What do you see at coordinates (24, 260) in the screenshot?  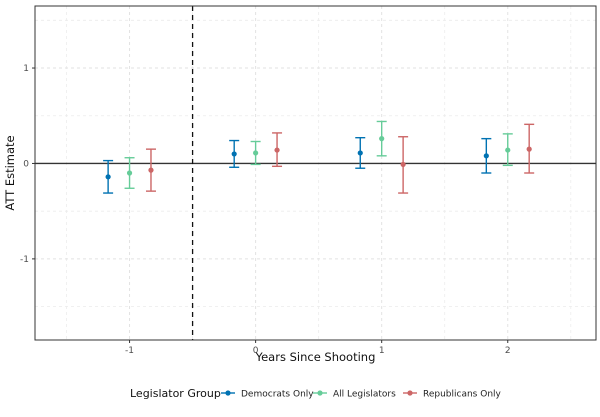 I see `y-tick-label: -1` at bounding box center [24, 260].